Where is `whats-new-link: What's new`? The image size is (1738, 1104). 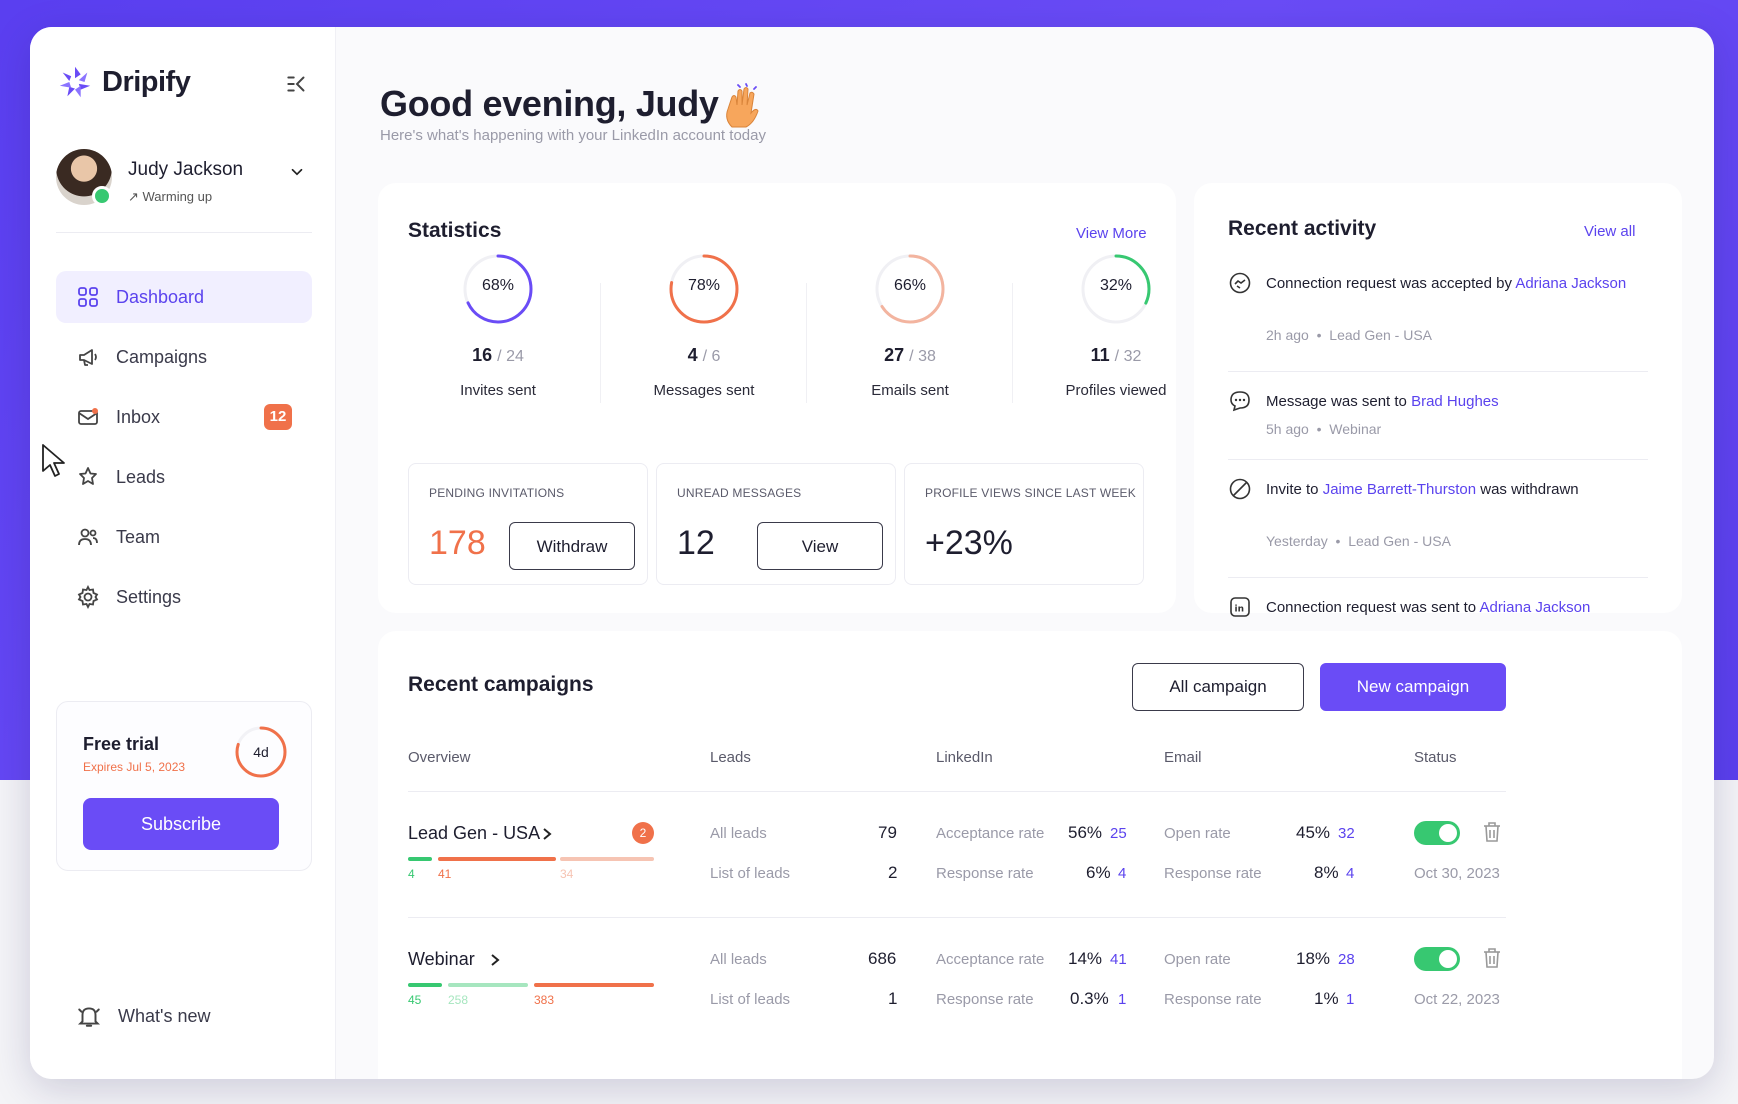
whats-new-link: What's new is located at coordinates (143, 1016).